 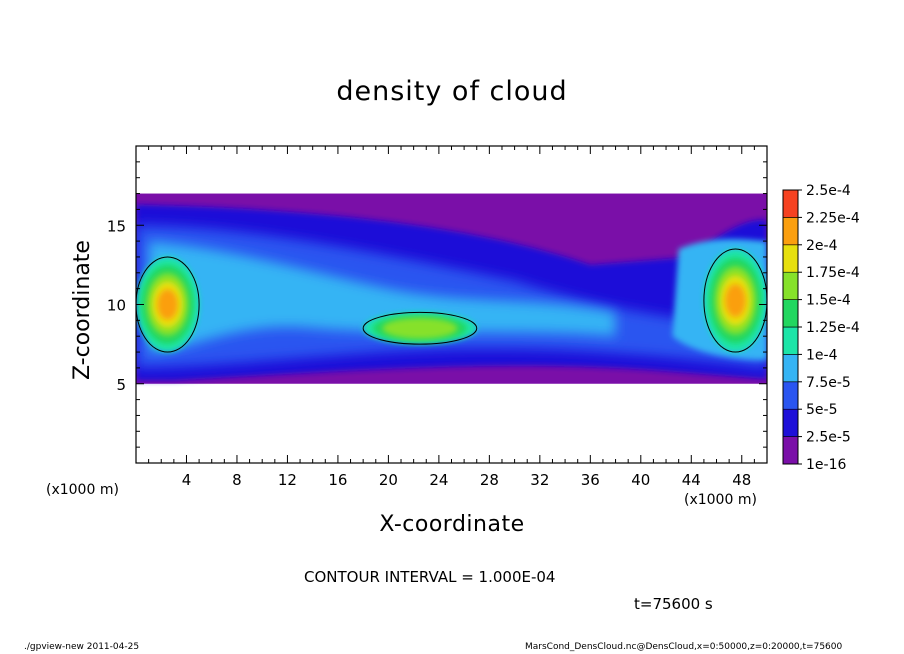 I want to click on colorbar-label: 1.25e-4, so click(x=833, y=328).